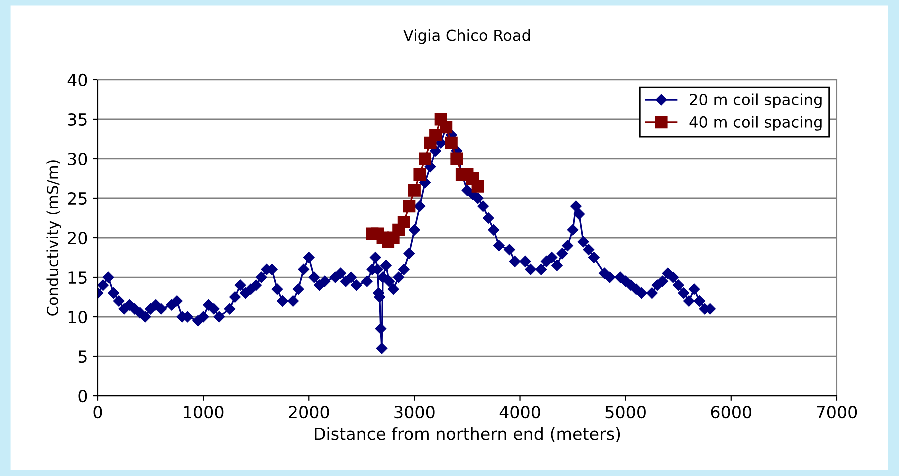 The image size is (899, 476). I want to click on y-tick-label: 10, so click(78, 317).